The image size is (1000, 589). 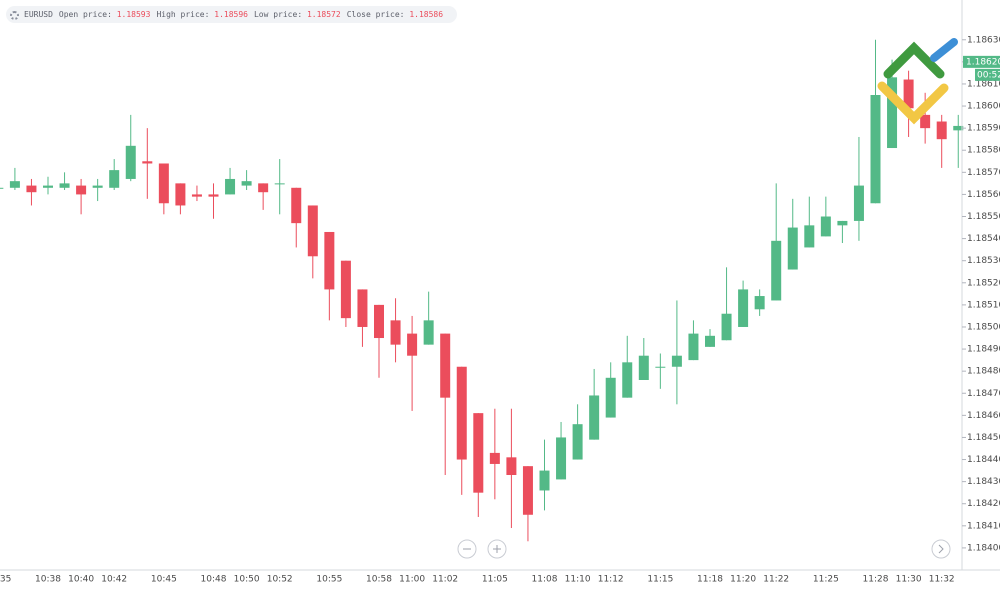 What do you see at coordinates (280, 580) in the screenshot?
I see `x-tick-label: 10:52` at bounding box center [280, 580].